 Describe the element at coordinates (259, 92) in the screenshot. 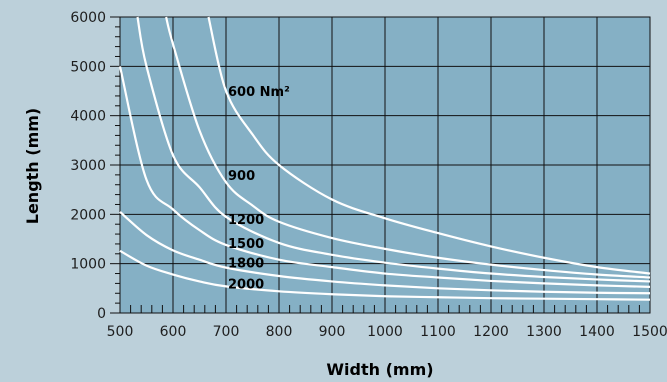

I see `curve-label: 600 Nm²` at that location.